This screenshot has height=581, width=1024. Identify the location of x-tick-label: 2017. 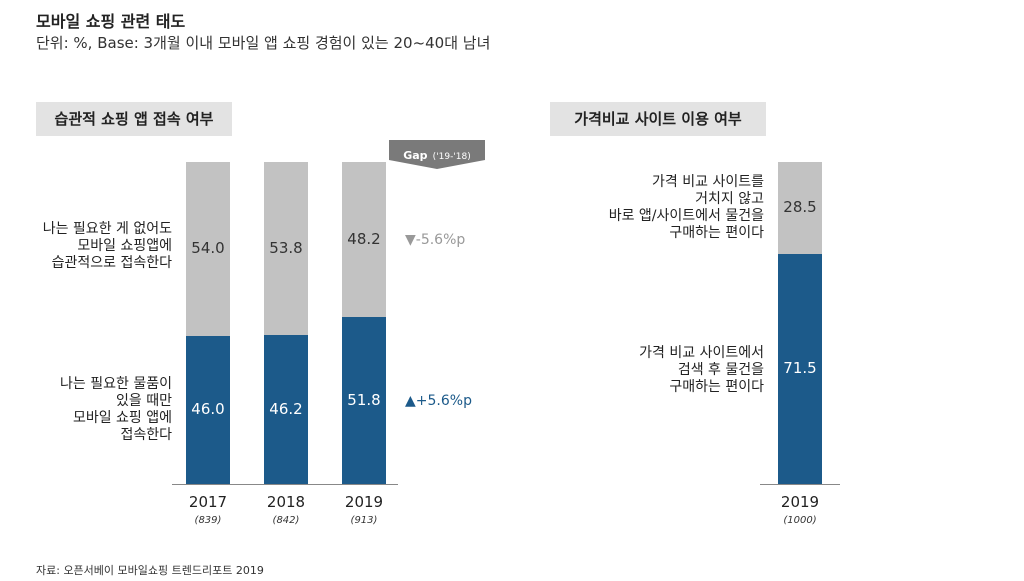
(208, 502).